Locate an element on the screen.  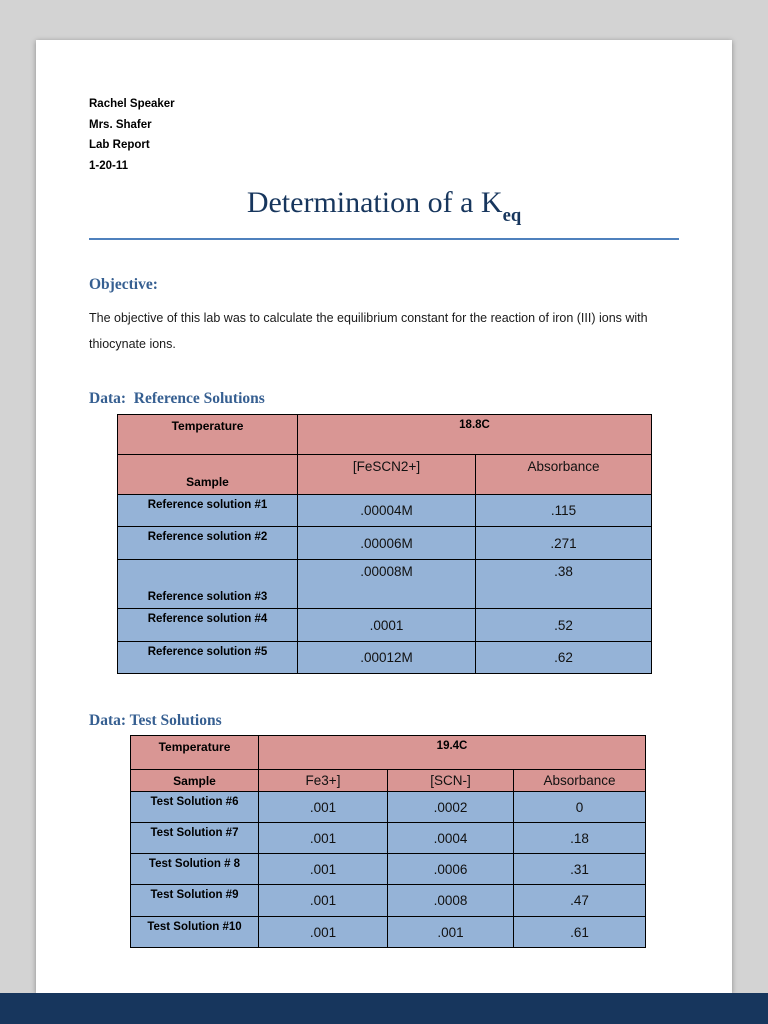
concentration-cell: .0001 is located at coordinates (386, 625).